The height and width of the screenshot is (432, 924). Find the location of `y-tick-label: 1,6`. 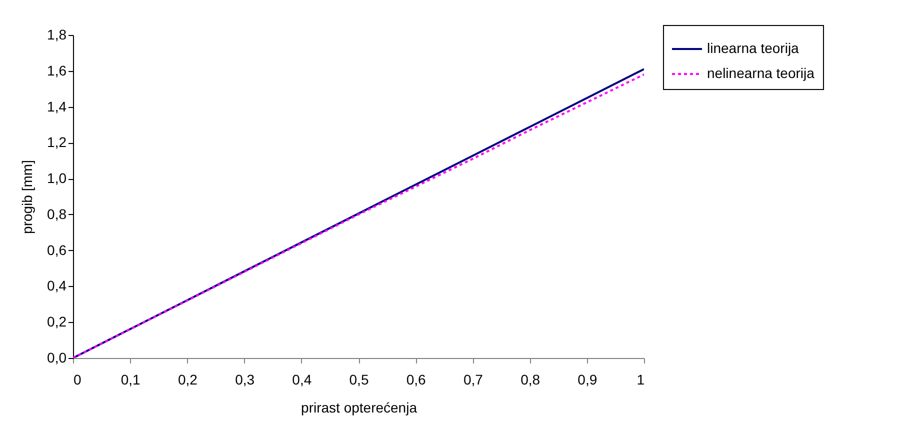

y-tick-label: 1,6 is located at coordinates (57, 70).